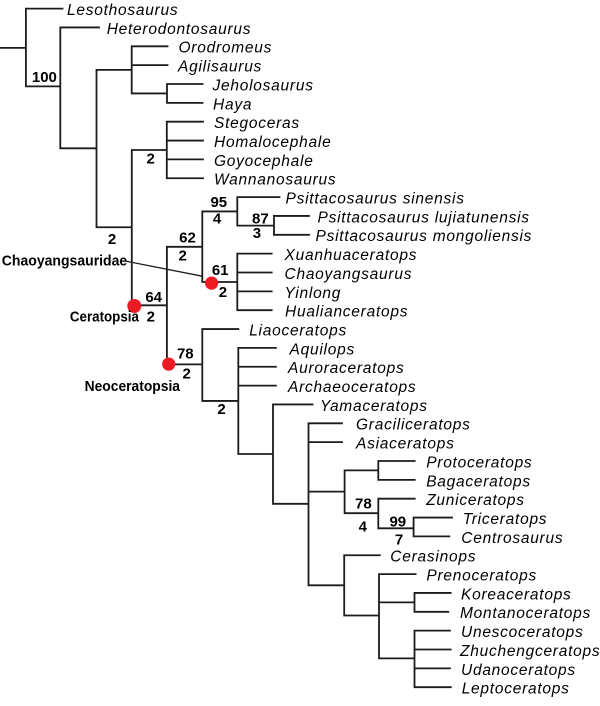 This screenshot has height=706, width=600. Describe the element at coordinates (351, 255) in the screenshot. I see `svg-text: Xuanhuaceratops` at that location.